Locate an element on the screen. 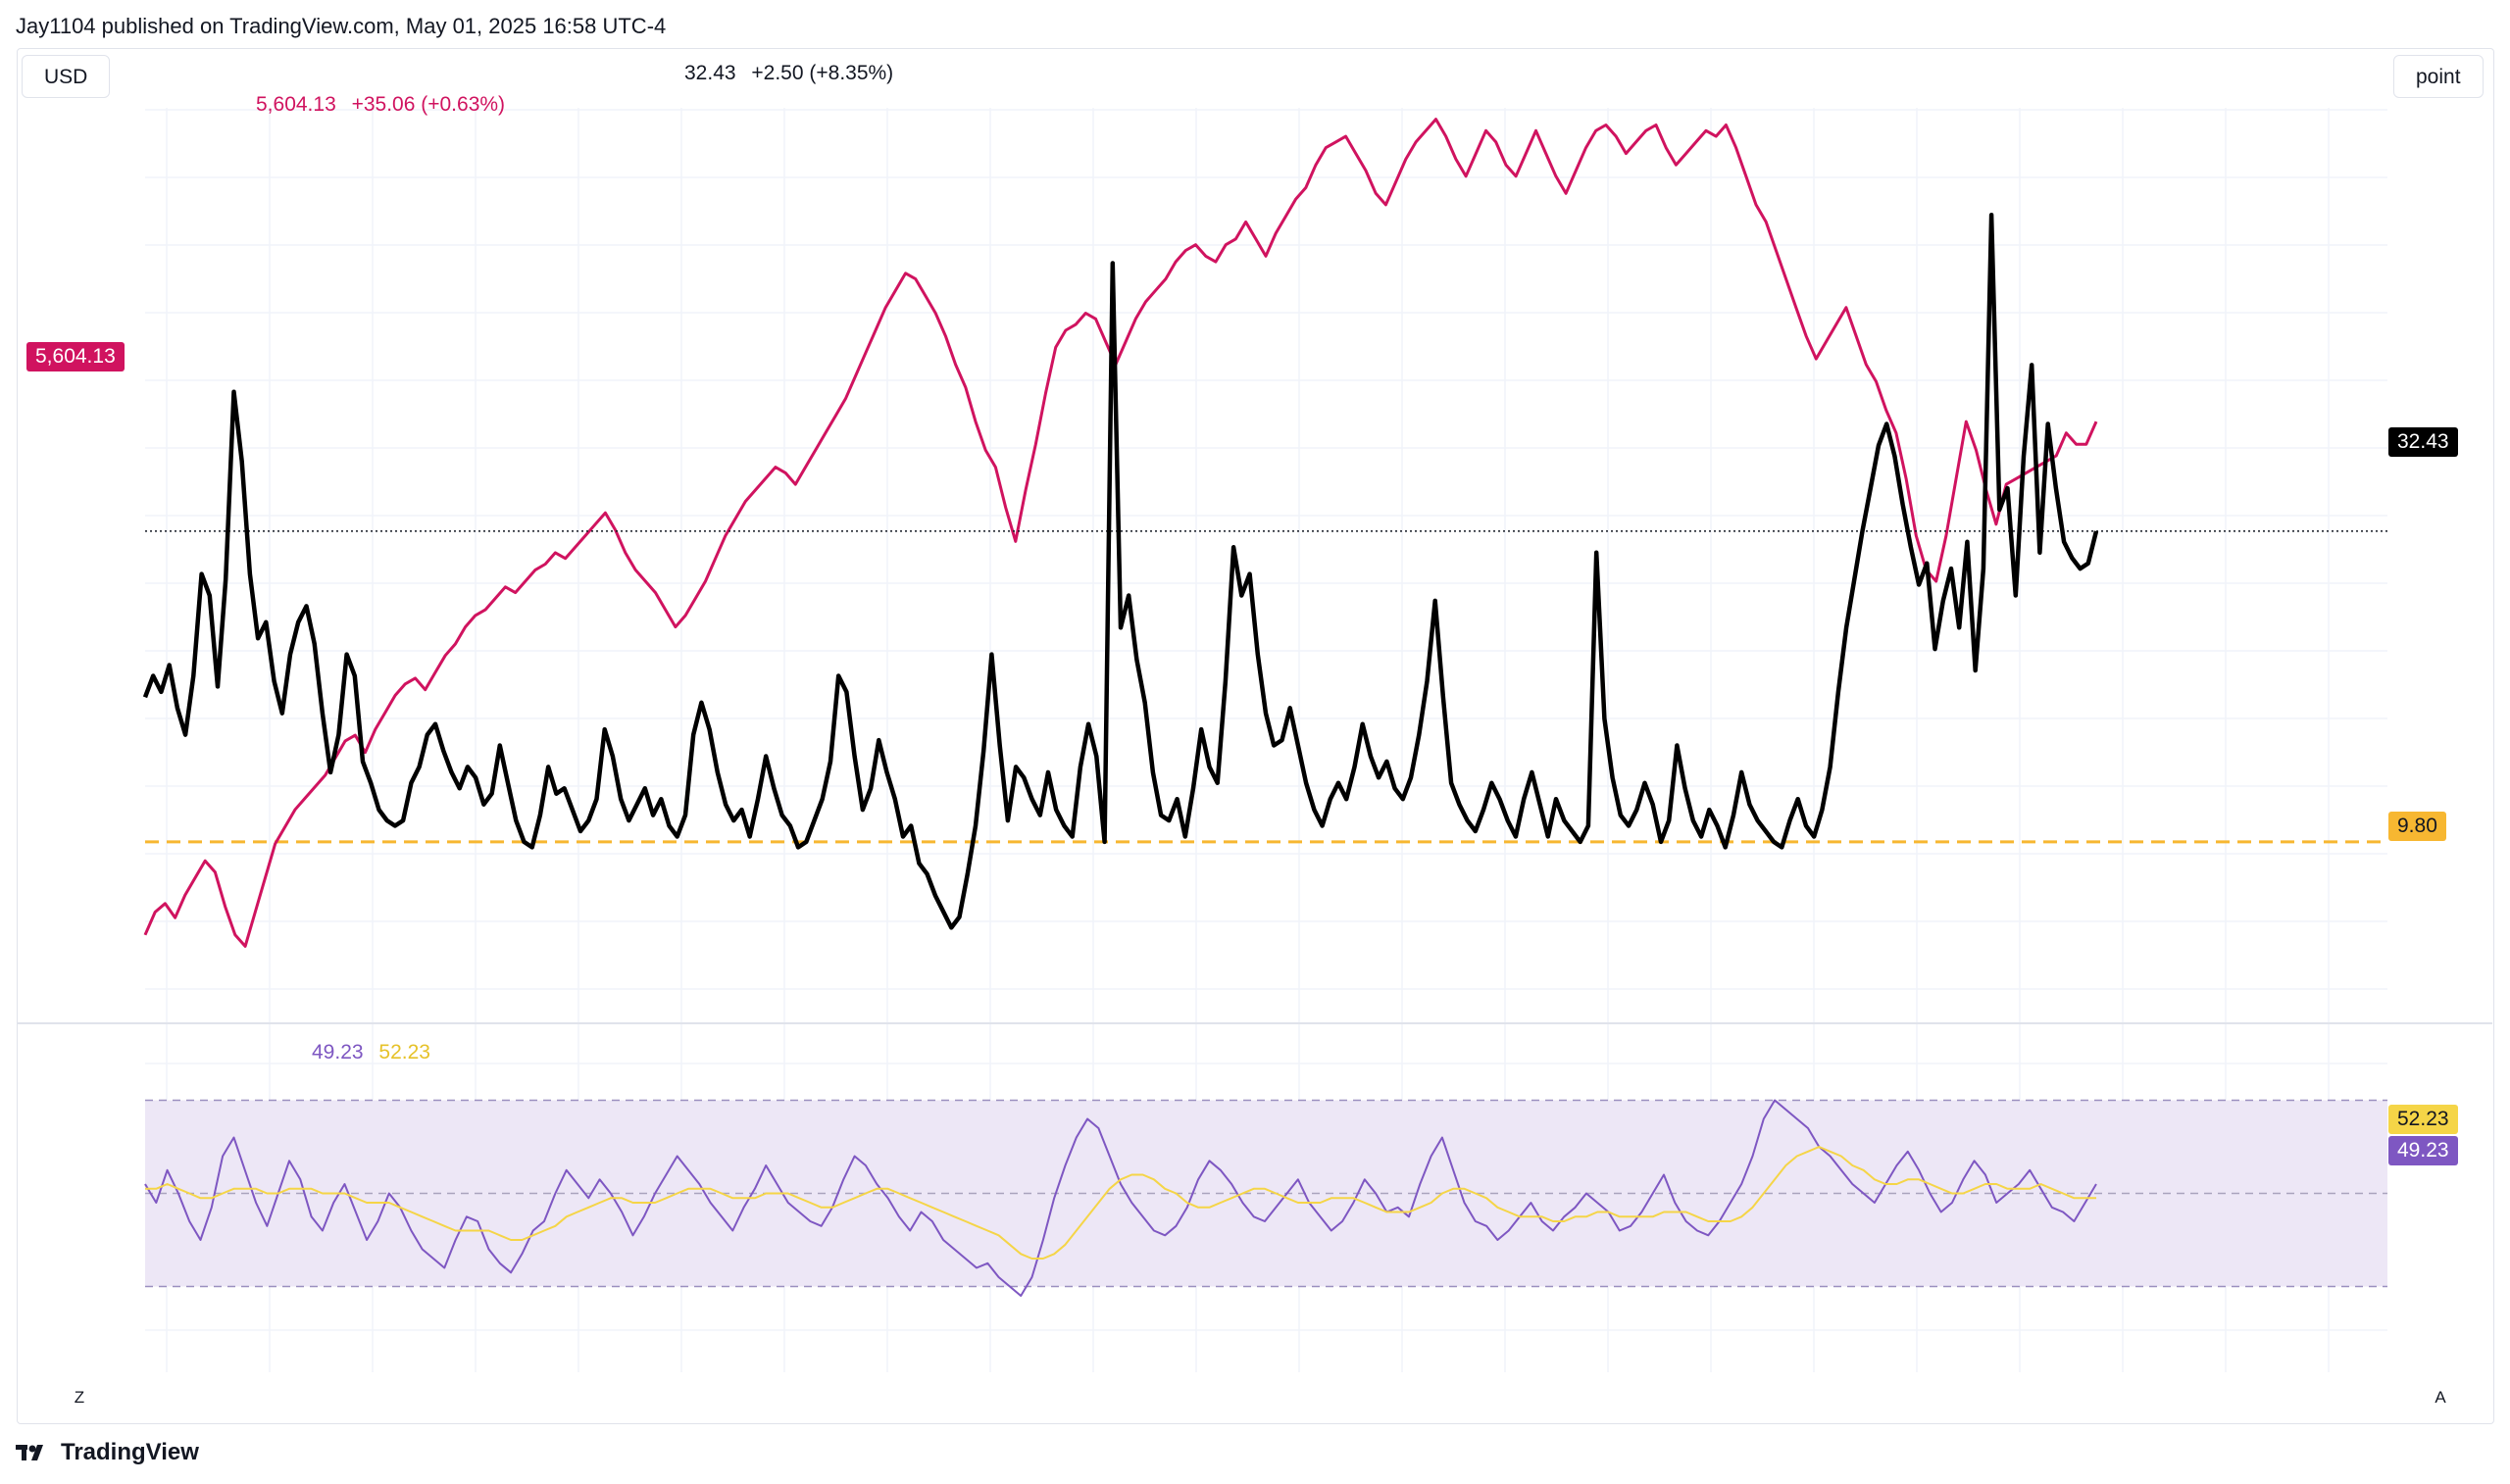 Image resolution: width=2510 pixels, height=1484 pixels. compare-price-tag: 5,604.13 is located at coordinates (75, 356).